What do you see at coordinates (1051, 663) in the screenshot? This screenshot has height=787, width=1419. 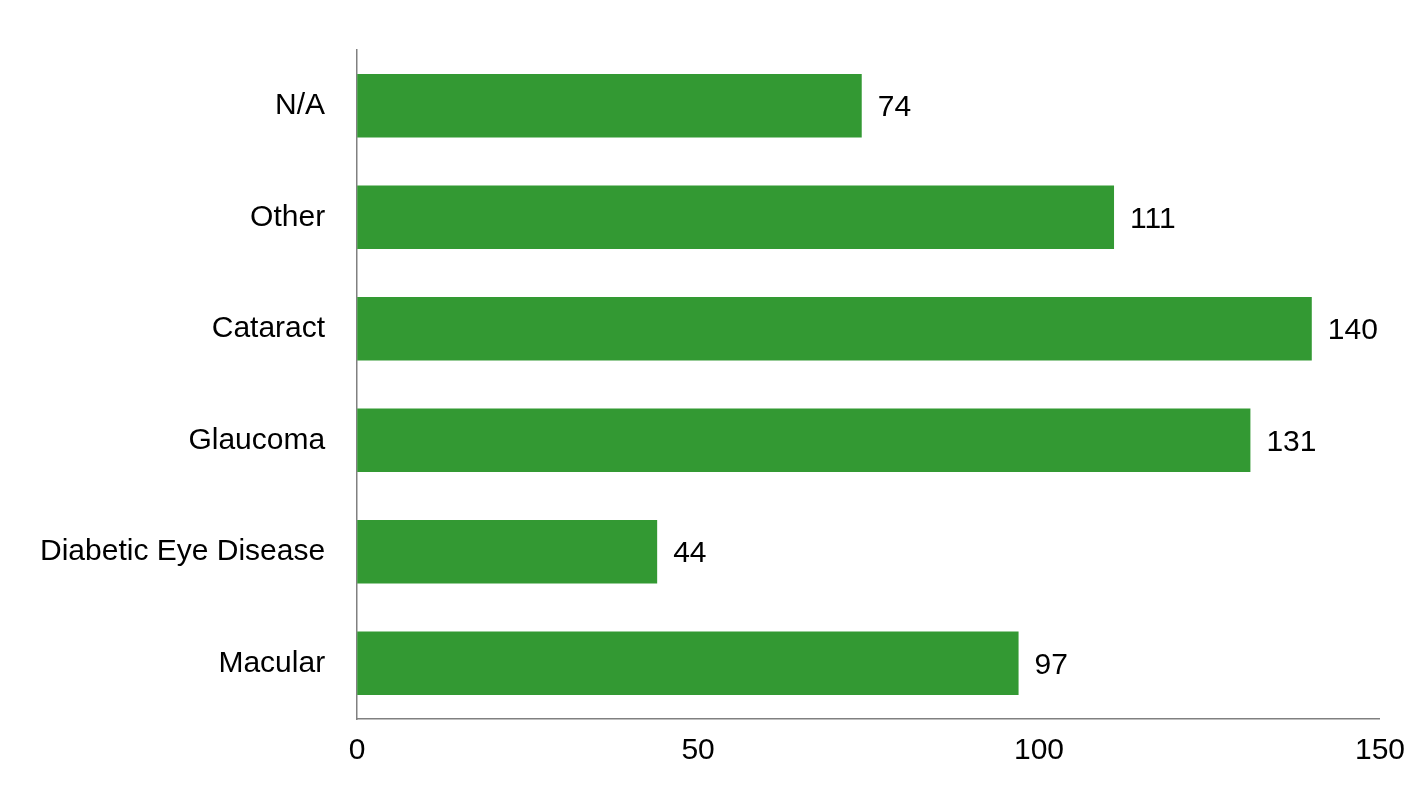 I see `data-label: 97` at bounding box center [1051, 663].